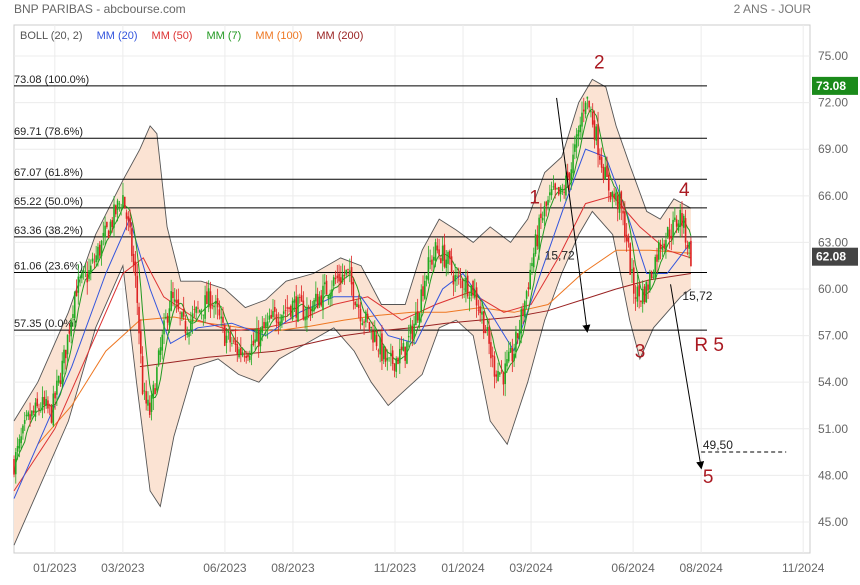 This screenshot has height=585, width=860. I want to click on wave-label: 5, so click(708, 477).